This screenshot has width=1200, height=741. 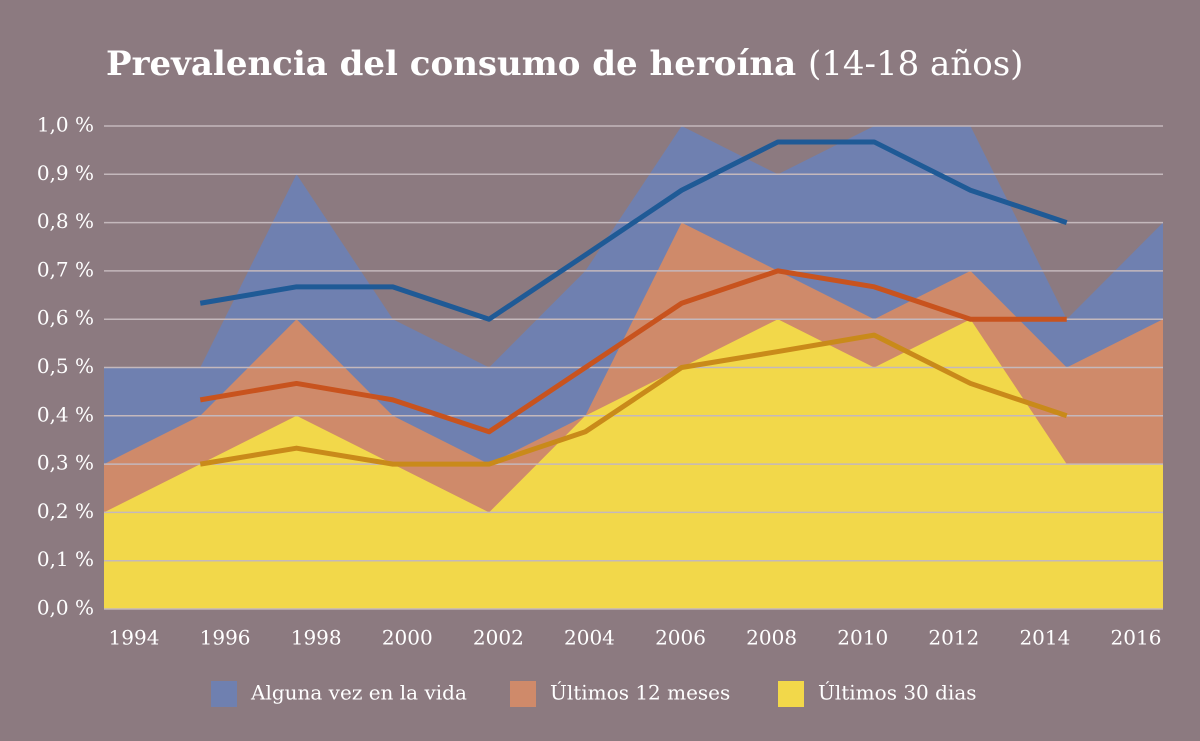 I want to click on trend-line, so click(x=633, y=399).